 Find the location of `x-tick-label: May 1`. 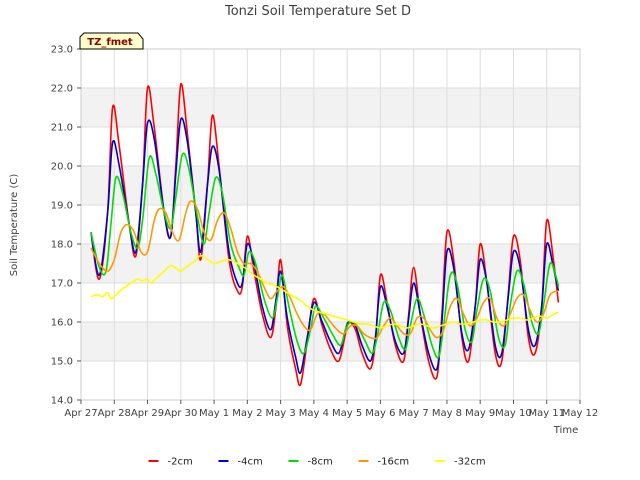

x-tick-label: May 1 is located at coordinates (214, 413).